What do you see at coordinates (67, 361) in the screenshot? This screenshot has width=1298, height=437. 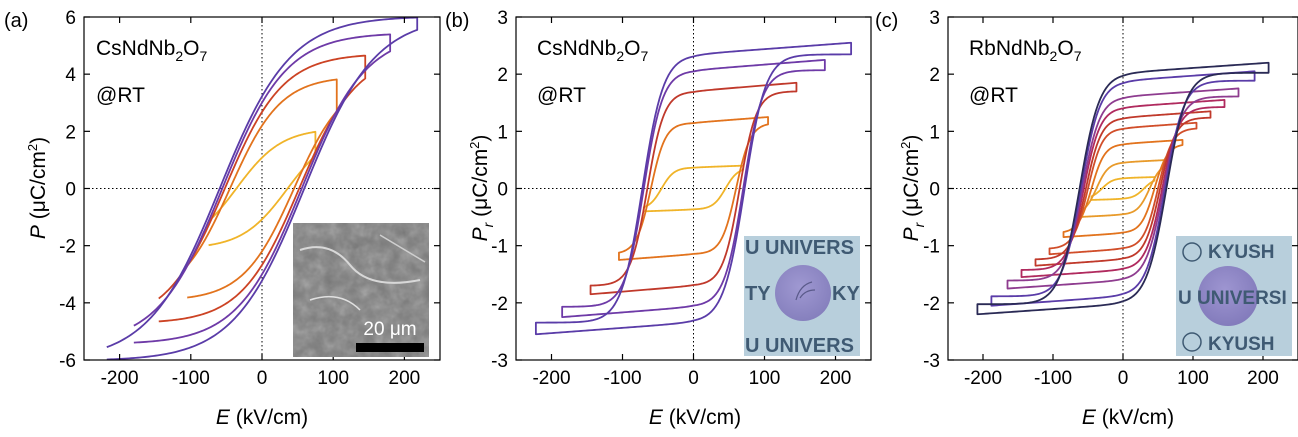 I see `y-tick-label: -6` at bounding box center [67, 361].